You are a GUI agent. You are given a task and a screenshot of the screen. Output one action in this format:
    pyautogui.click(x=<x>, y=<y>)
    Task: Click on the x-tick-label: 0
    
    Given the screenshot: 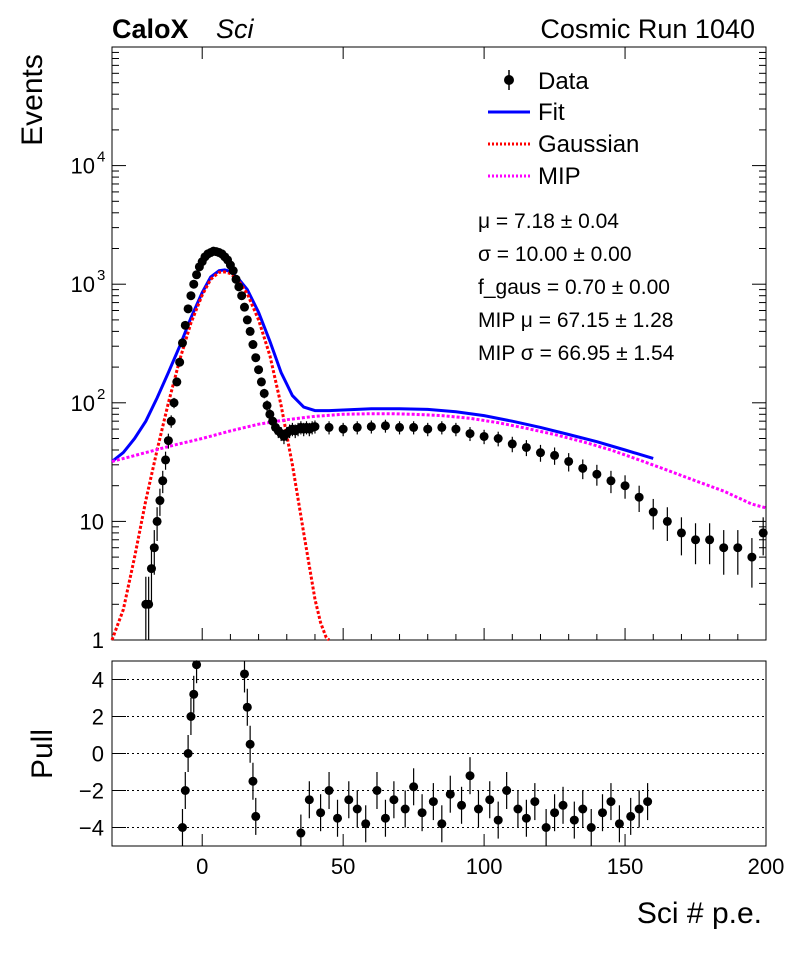 What is the action you would take?
    pyautogui.click(x=202, y=866)
    